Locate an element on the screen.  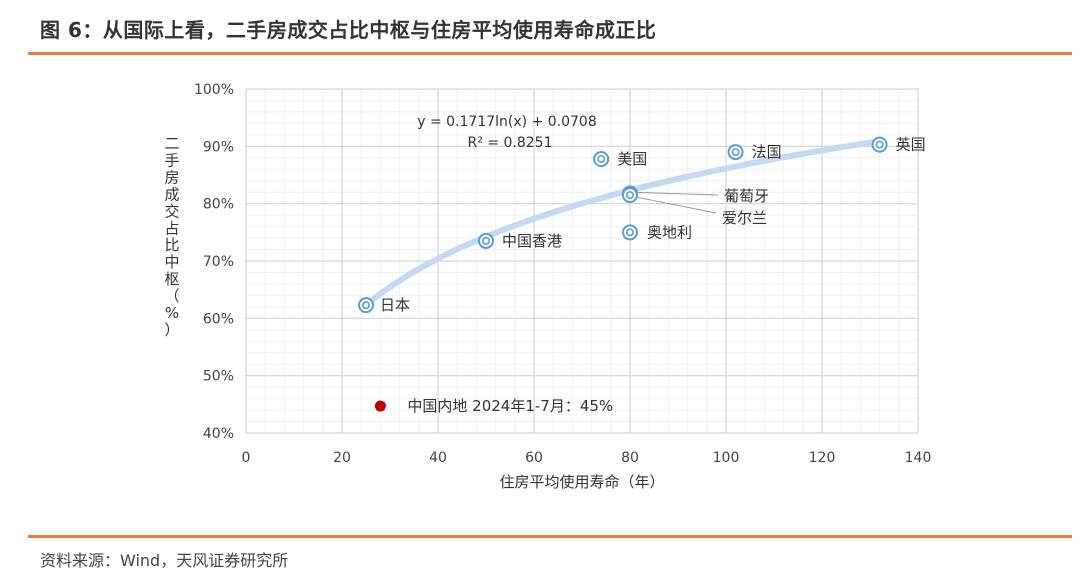
x-tick-label: 0 is located at coordinates (246, 458).